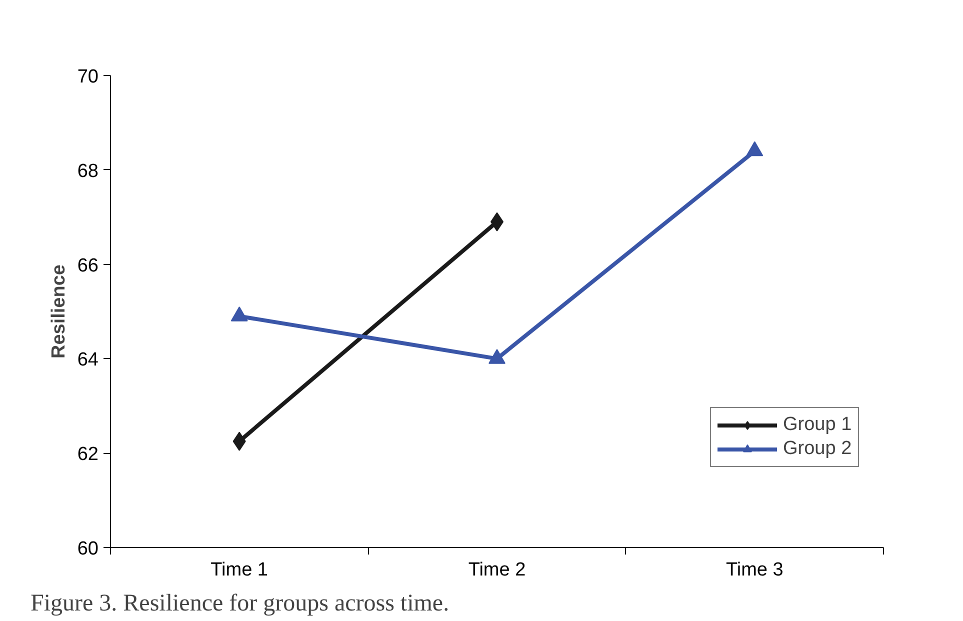  What do you see at coordinates (88, 171) in the screenshot?
I see `y-tick-label: 68` at bounding box center [88, 171].